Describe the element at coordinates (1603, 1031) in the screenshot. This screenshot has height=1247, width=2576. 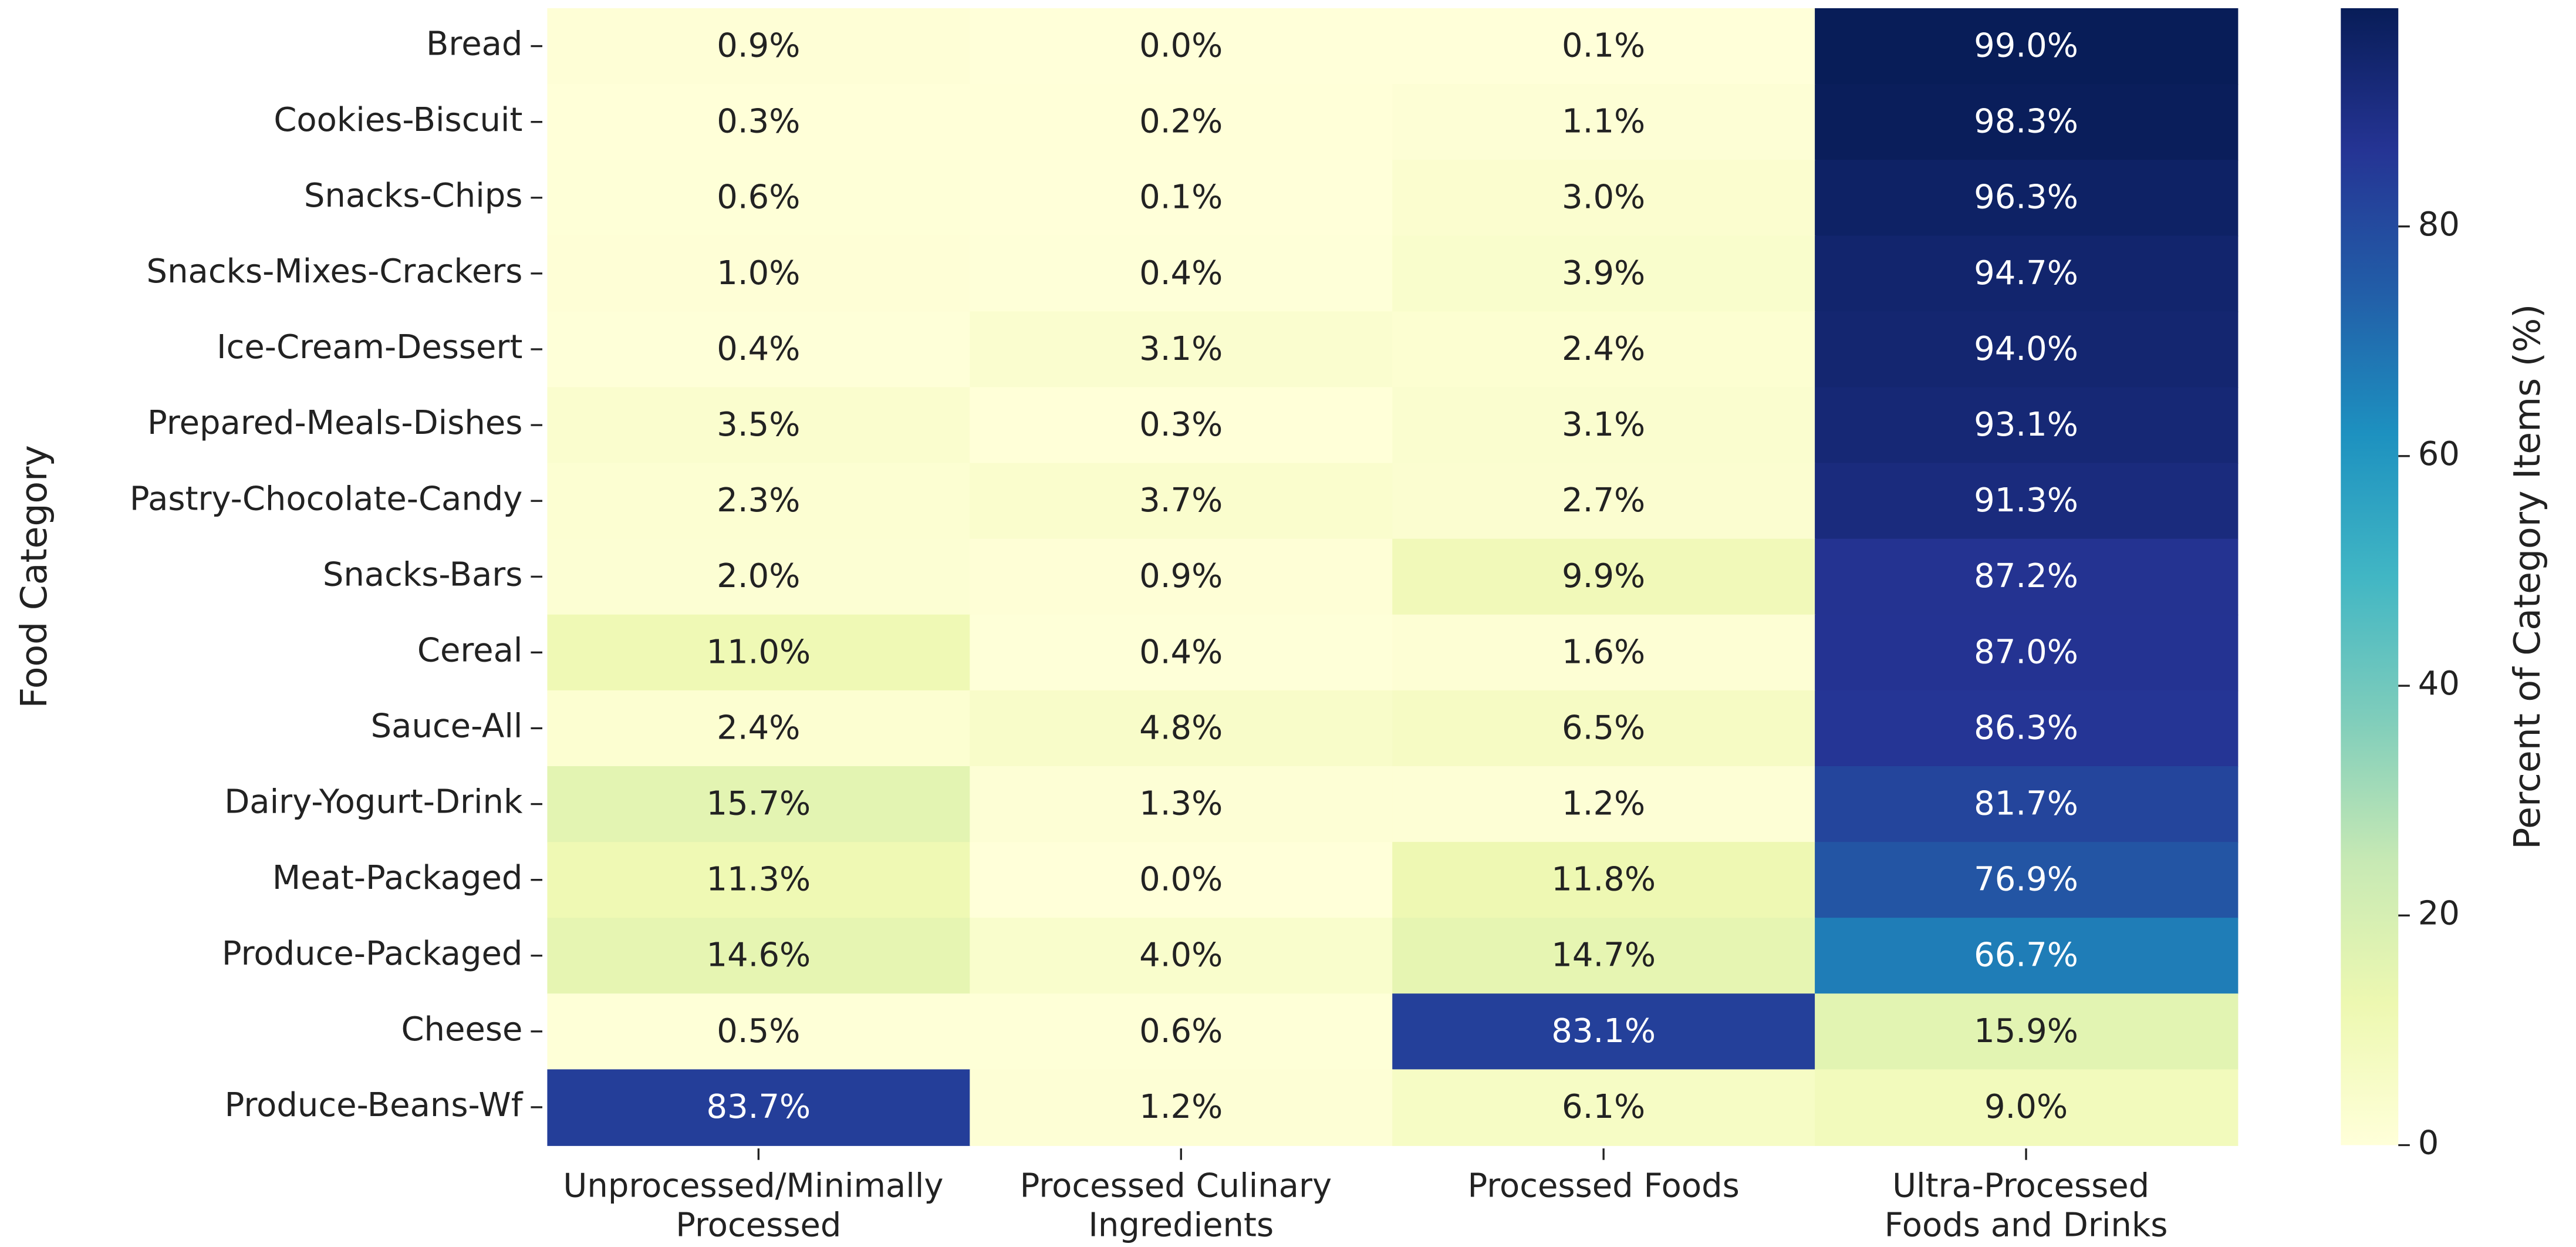
I see `cell-label: 83.1%` at that location.